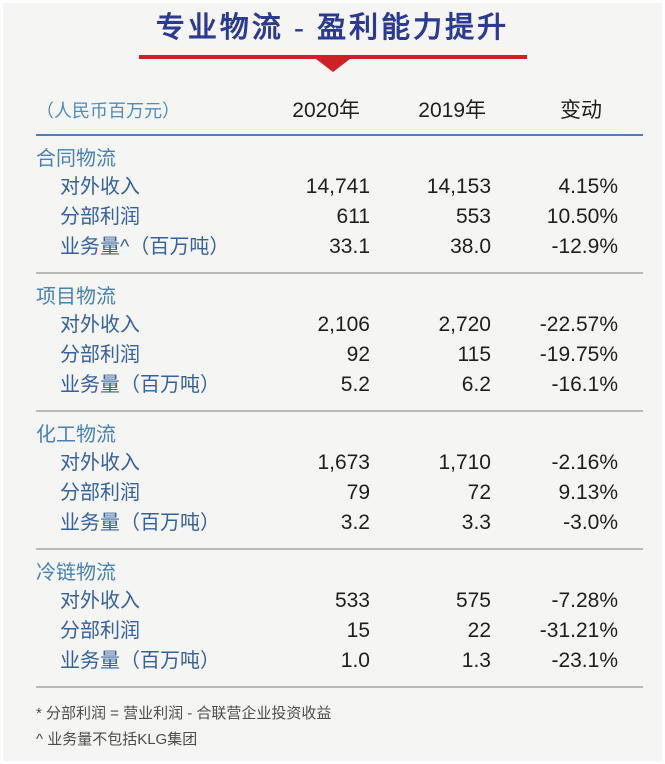 Image resolution: width=665 pixels, height=764 pixels. I want to click on table-row: 分部利润 92 115 -19.75%, so click(339, 355).